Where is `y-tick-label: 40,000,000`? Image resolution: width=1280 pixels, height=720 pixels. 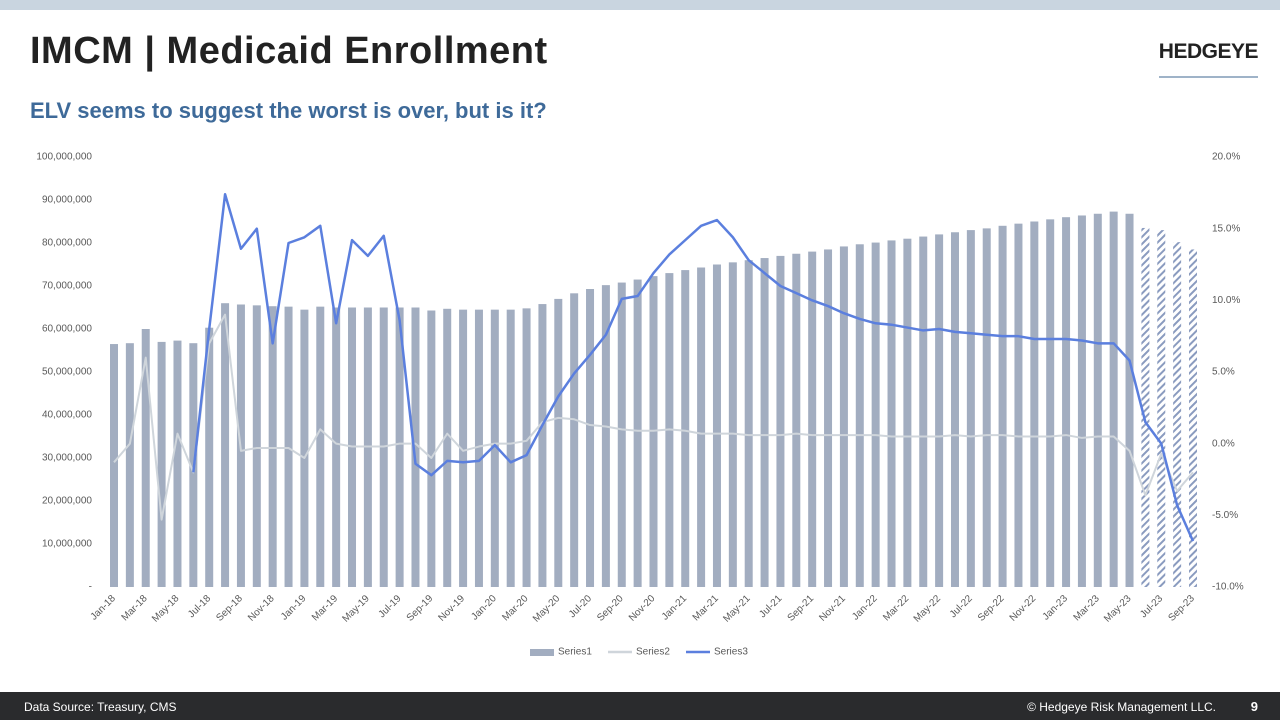
y-tick-label: 40,000,000 is located at coordinates (67, 415).